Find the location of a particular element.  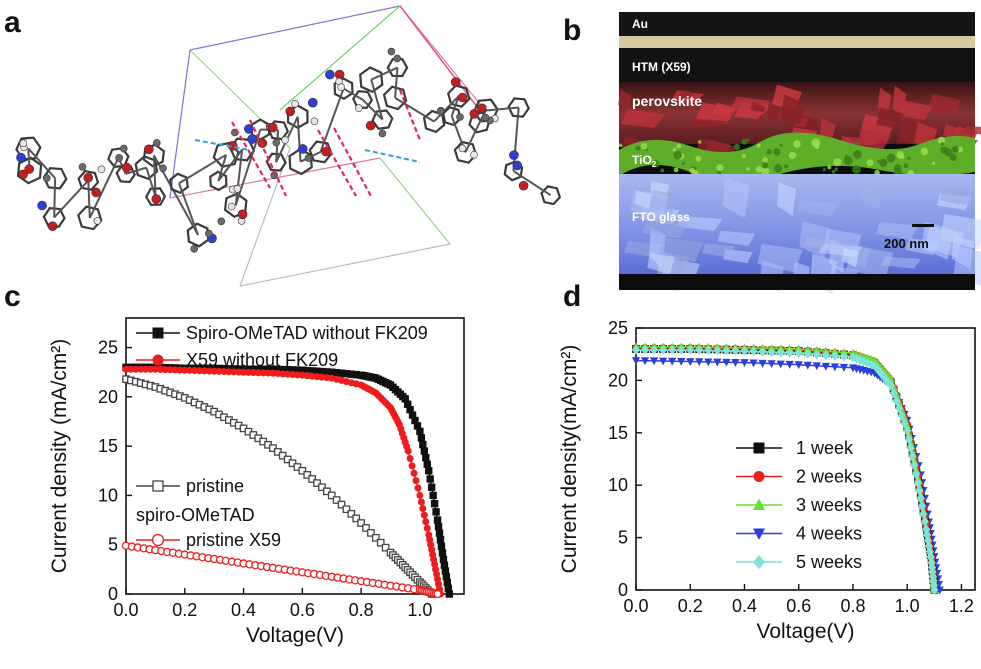

series-x59-without-fk209 is located at coordinates (283, 481).